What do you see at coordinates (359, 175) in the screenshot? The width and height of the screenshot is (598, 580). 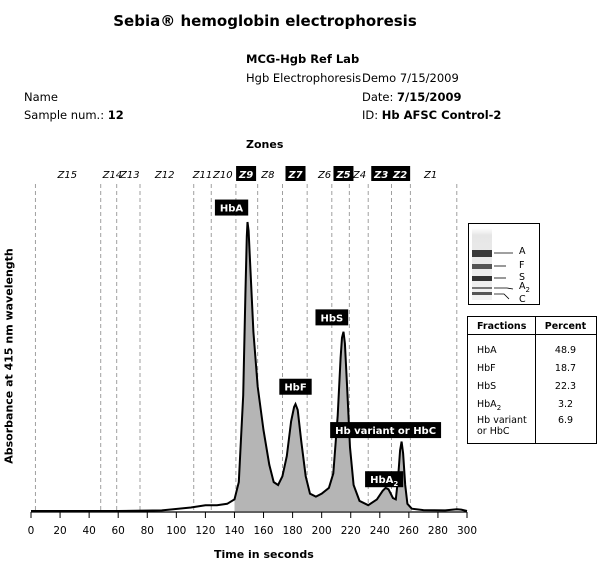 I see `zone-label: Z4` at bounding box center [359, 175].